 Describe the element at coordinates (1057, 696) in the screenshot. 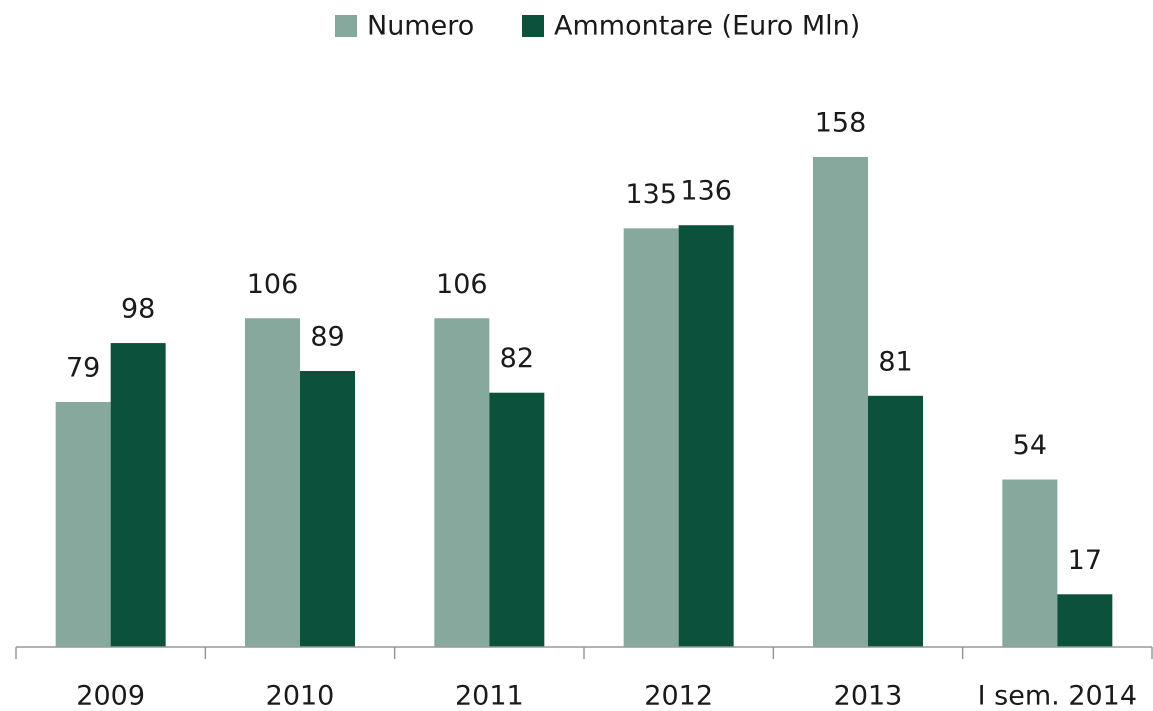

I see `x-tick-label: I sem. 2014` at that location.